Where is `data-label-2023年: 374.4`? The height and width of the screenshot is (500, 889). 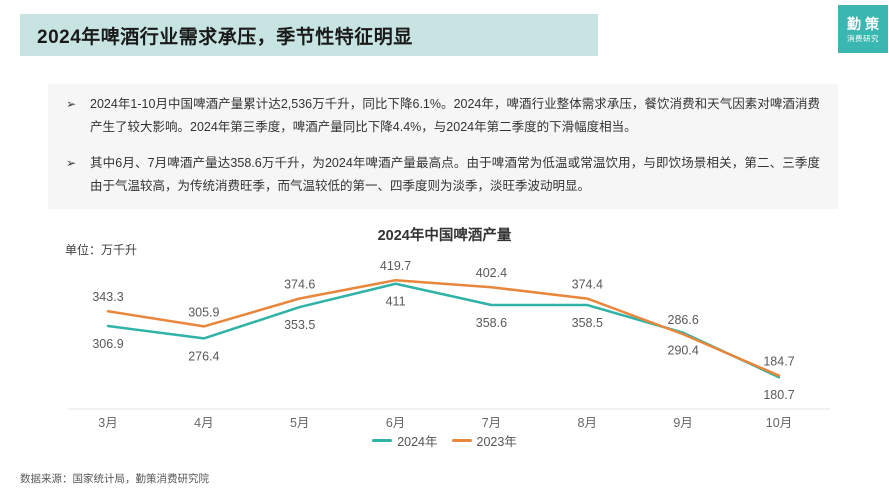
data-label-2023年: 374.4 is located at coordinates (587, 285).